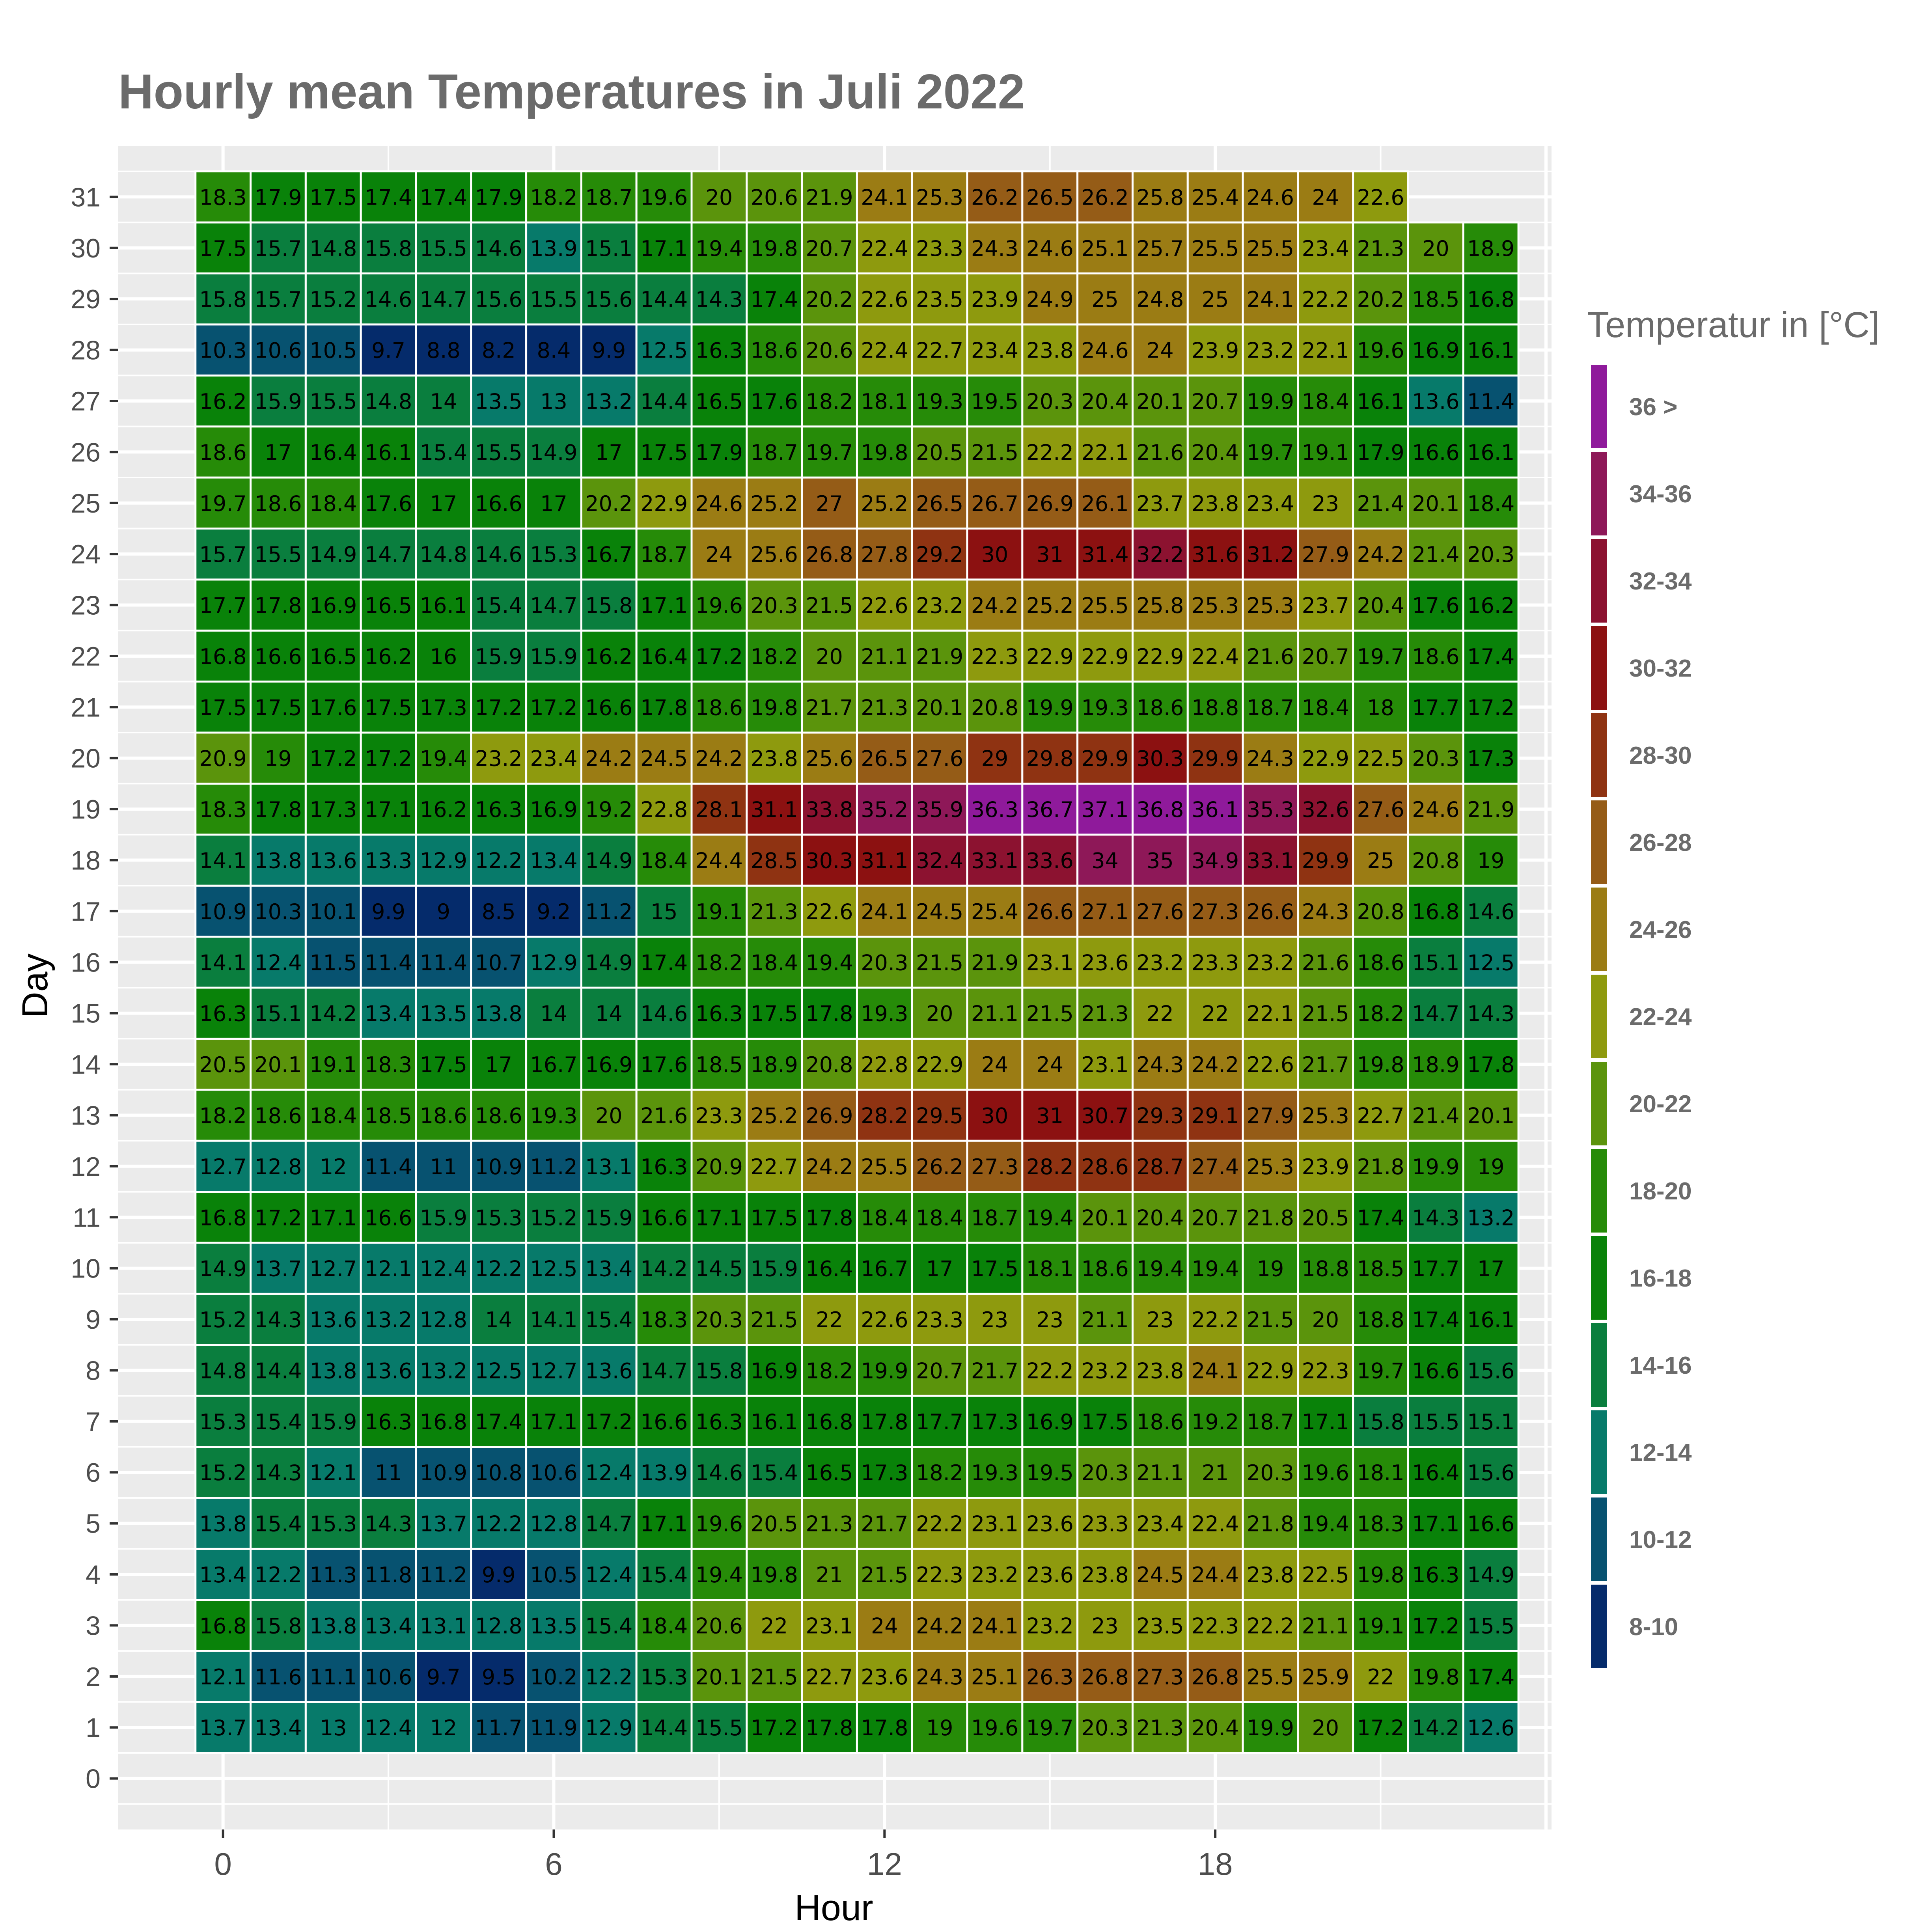  What do you see at coordinates (1160, 759) in the screenshot?
I see `cell-value-label: 30.3` at bounding box center [1160, 759].